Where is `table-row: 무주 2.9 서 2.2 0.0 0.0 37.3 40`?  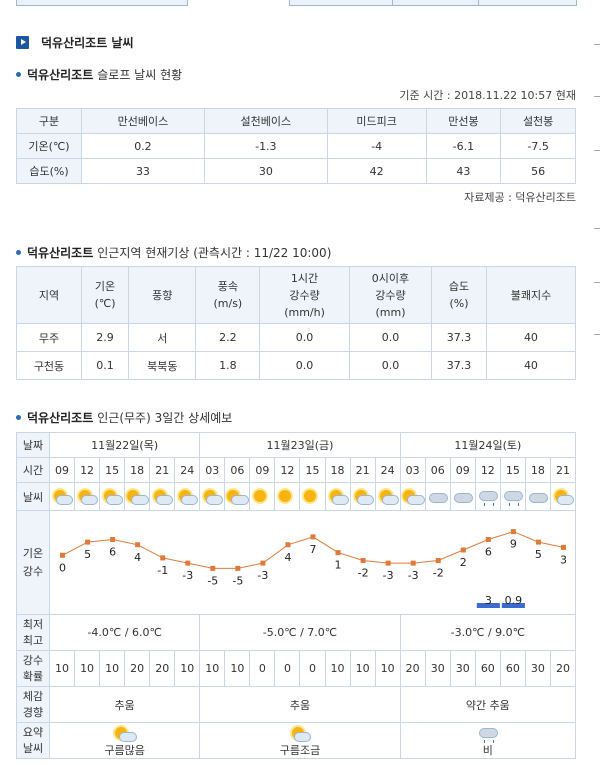 table-row: 무주 2.9 서 2.2 0.0 0.0 37.3 40 is located at coordinates (296, 337).